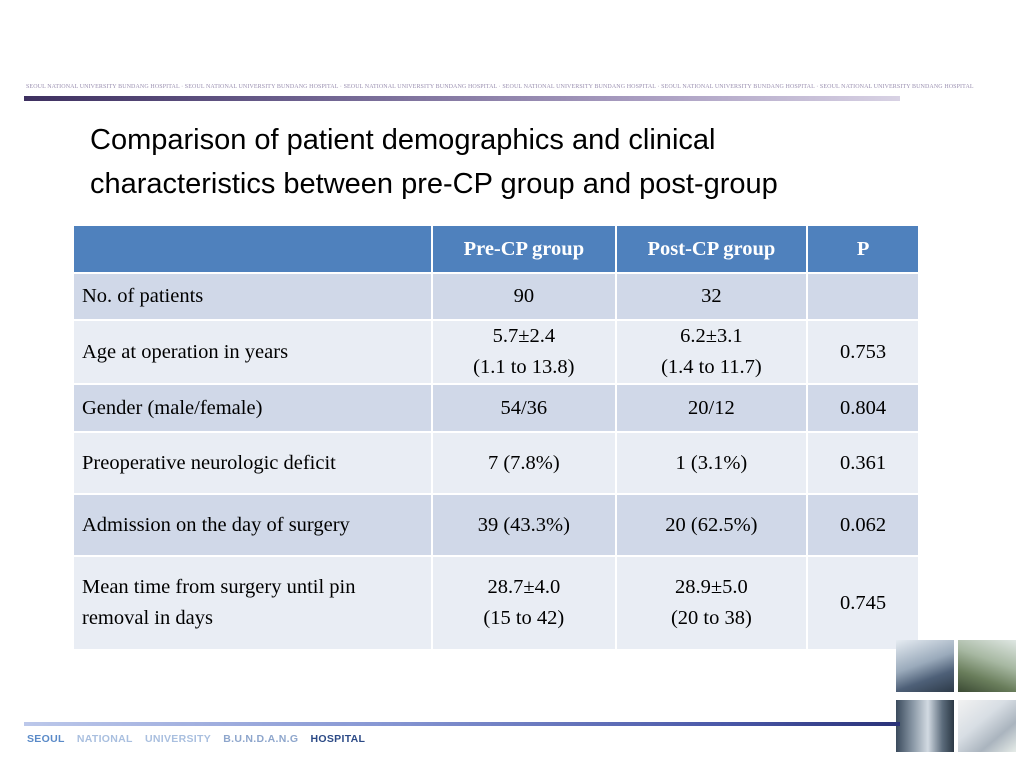 The height and width of the screenshot is (768, 1024). Describe the element at coordinates (863, 603) in the screenshot. I see `p-value: 0.745` at that location.